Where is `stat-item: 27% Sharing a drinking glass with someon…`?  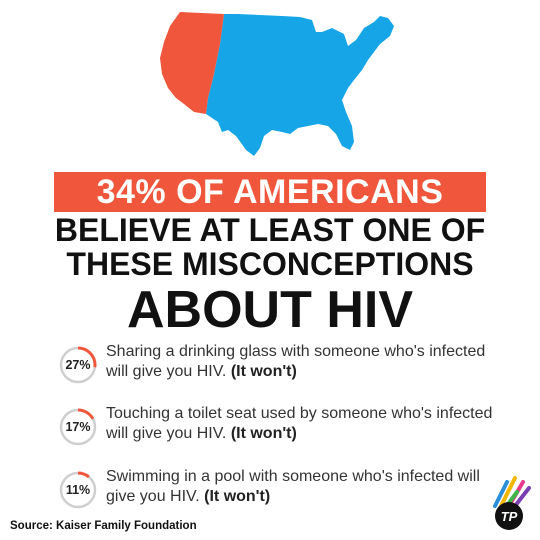
stat-item: 27% Sharing a drinking glass with someon… is located at coordinates (278, 365).